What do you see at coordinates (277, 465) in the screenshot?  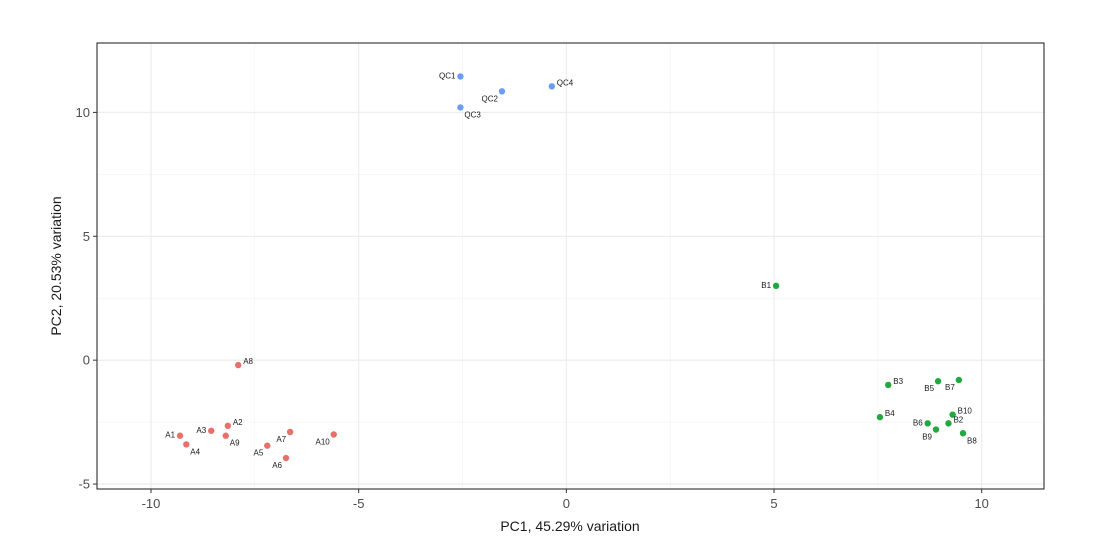 I see `point-label-a6: A6` at bounding box center [277, 465].